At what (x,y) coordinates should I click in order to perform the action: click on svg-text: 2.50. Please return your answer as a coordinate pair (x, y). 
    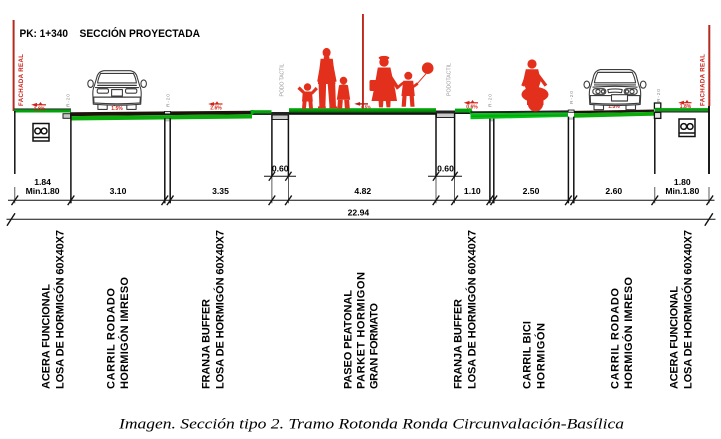
    Looking at the image, I should click on (531, 191).